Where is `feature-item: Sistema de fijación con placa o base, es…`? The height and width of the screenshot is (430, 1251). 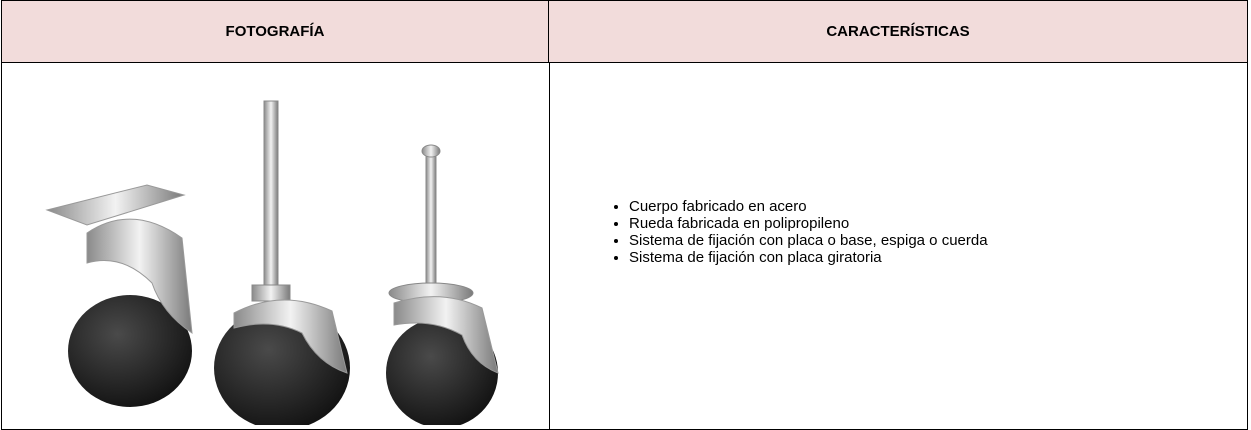
feature-item: Sistema de fijación con placa o base, es… is located at coordinates (808, 240).